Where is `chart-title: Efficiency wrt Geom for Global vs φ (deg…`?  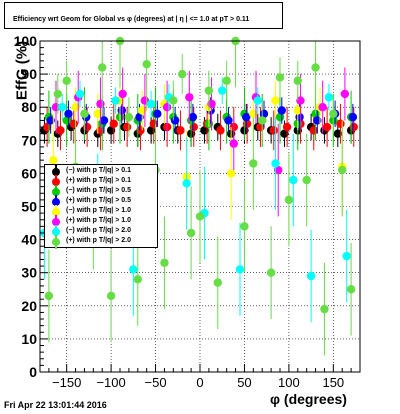 chart-title: Efficiency wrt Geom for Global vs φ (deg… is located at coordinates (131, 19).